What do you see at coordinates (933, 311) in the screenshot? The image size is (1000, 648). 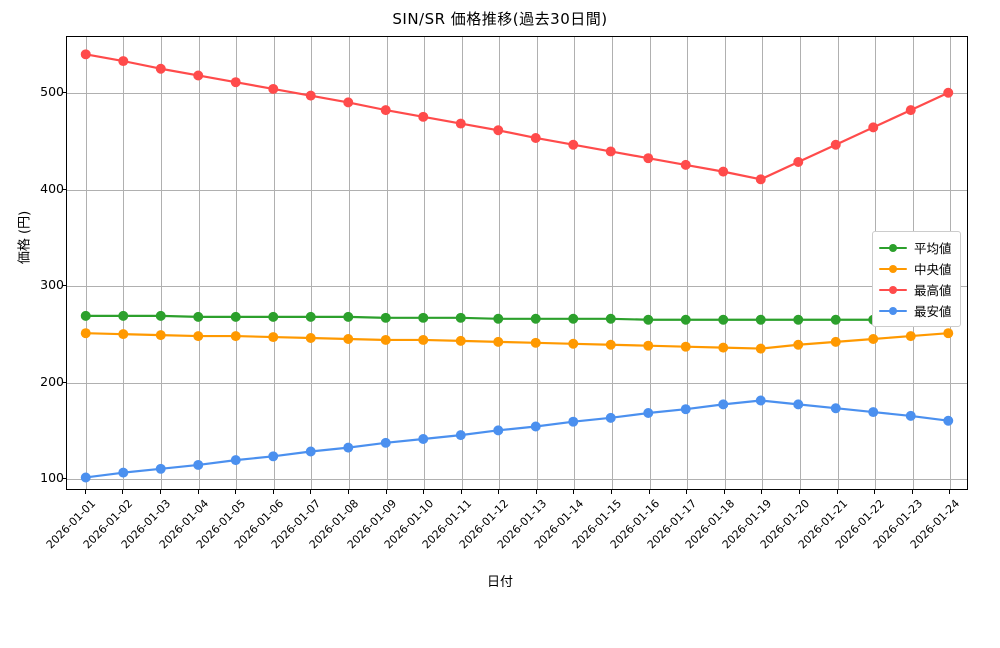 I see `legend-label: 最安値` at bounding box center [933, 311].